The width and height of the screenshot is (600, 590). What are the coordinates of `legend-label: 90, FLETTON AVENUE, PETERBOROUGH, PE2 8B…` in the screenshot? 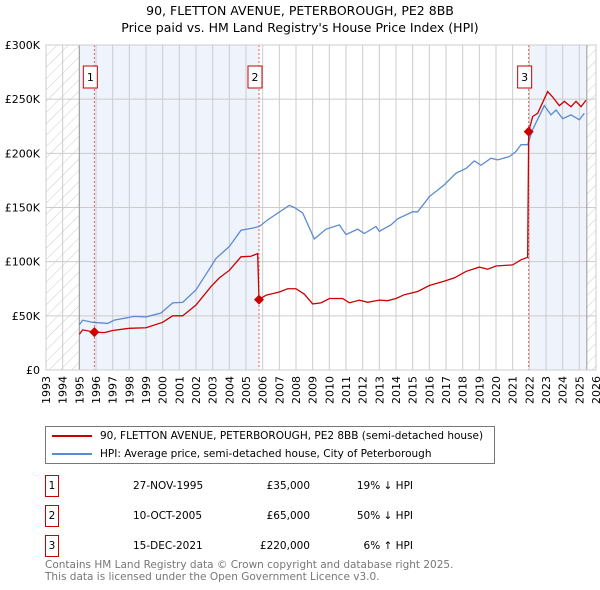 It's located at (292, 436).